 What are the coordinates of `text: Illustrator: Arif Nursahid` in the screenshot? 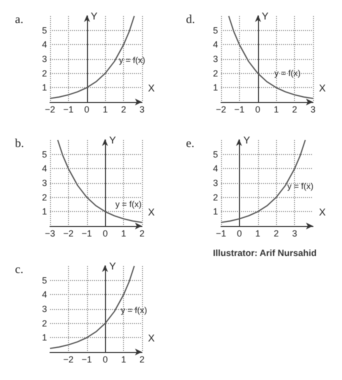 It's located at (265, 253).